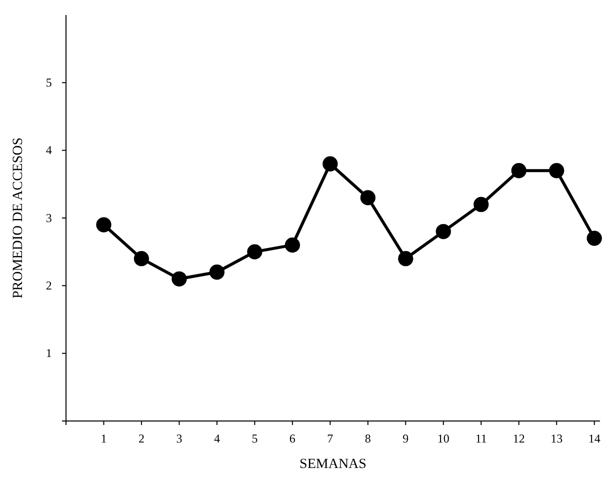 Image resolution: width=608 pixels, height=480 pixels. Describe the element at coordinates (443, 438) in the screenshot. I see `x-tick-label: 10` at that location.